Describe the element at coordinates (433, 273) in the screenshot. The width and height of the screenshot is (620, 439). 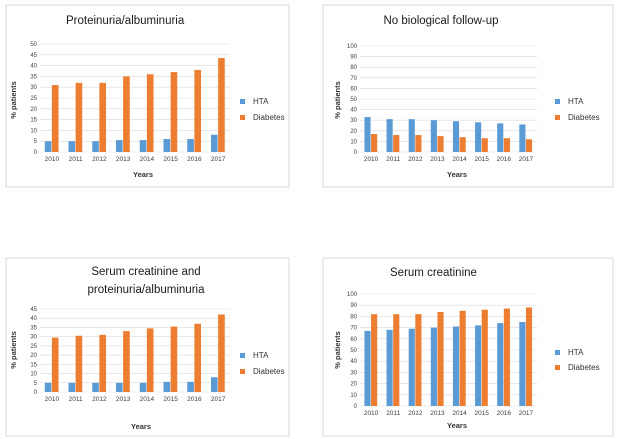
I see `chart-title: Serum creatinine` at that location.